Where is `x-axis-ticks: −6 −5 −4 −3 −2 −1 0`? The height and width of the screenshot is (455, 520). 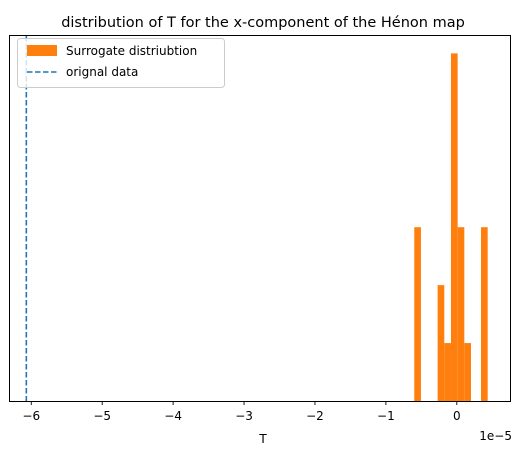 x-axis-ticks: −6 −5 −4 −3 −2 −1 0 is located at coordinates (241, 412).